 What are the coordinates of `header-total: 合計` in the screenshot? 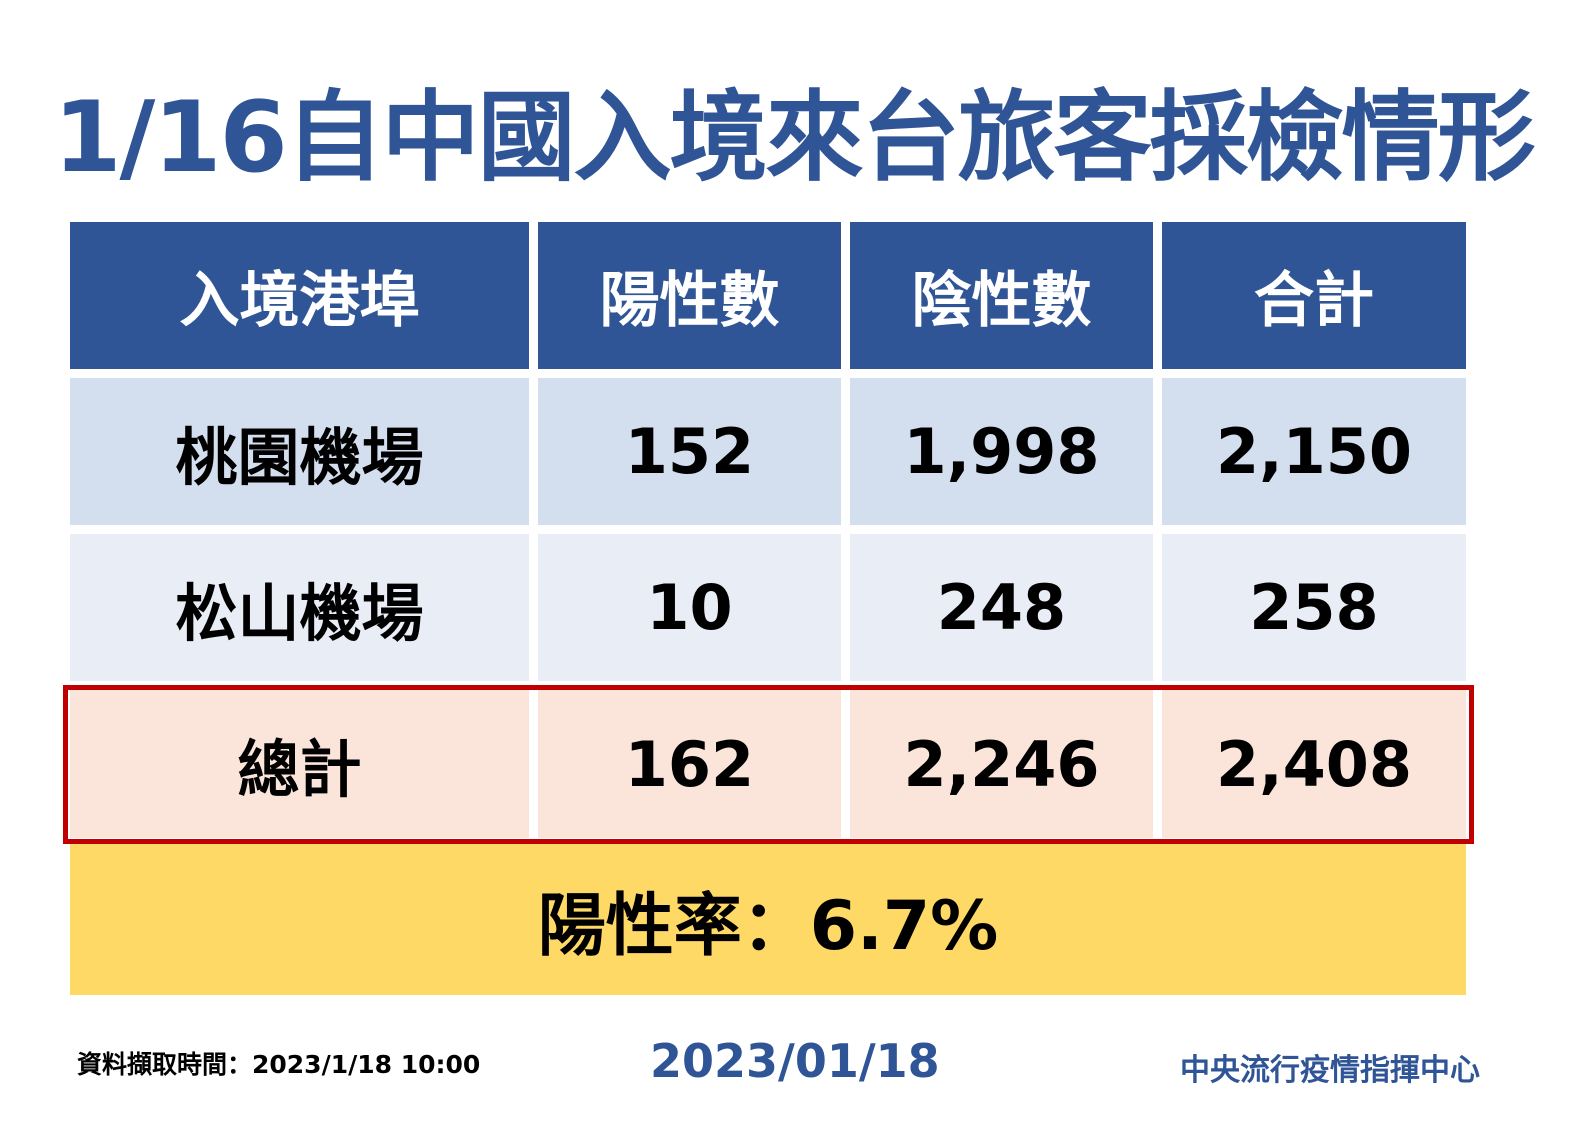 It's located at (1314, 295).